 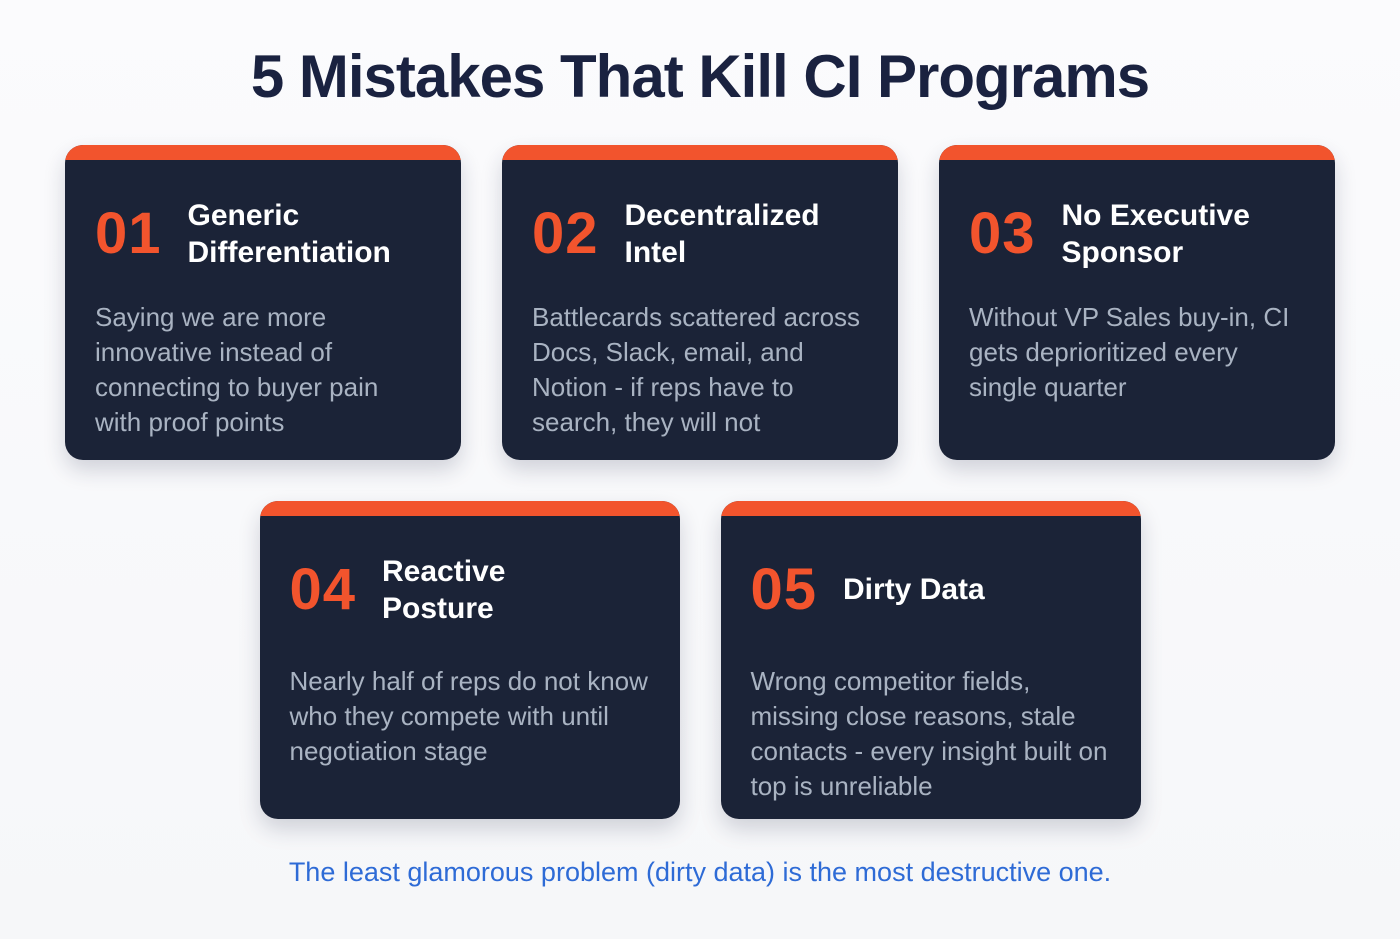 I want to click on card-title: No Executive Sponsor, so click(x=1155, y=234).